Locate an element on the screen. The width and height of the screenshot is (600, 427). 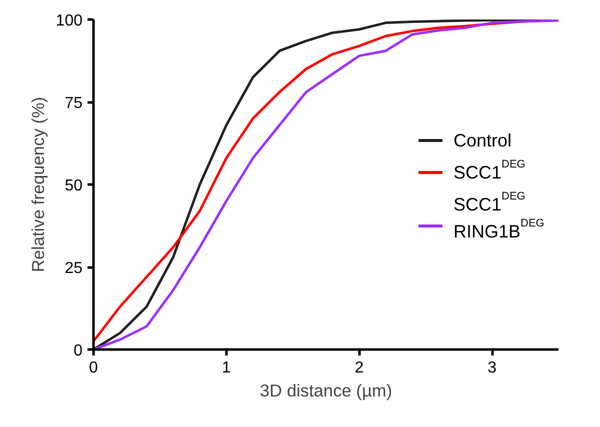
legend-label: Control is located at coordinates (483, 140).